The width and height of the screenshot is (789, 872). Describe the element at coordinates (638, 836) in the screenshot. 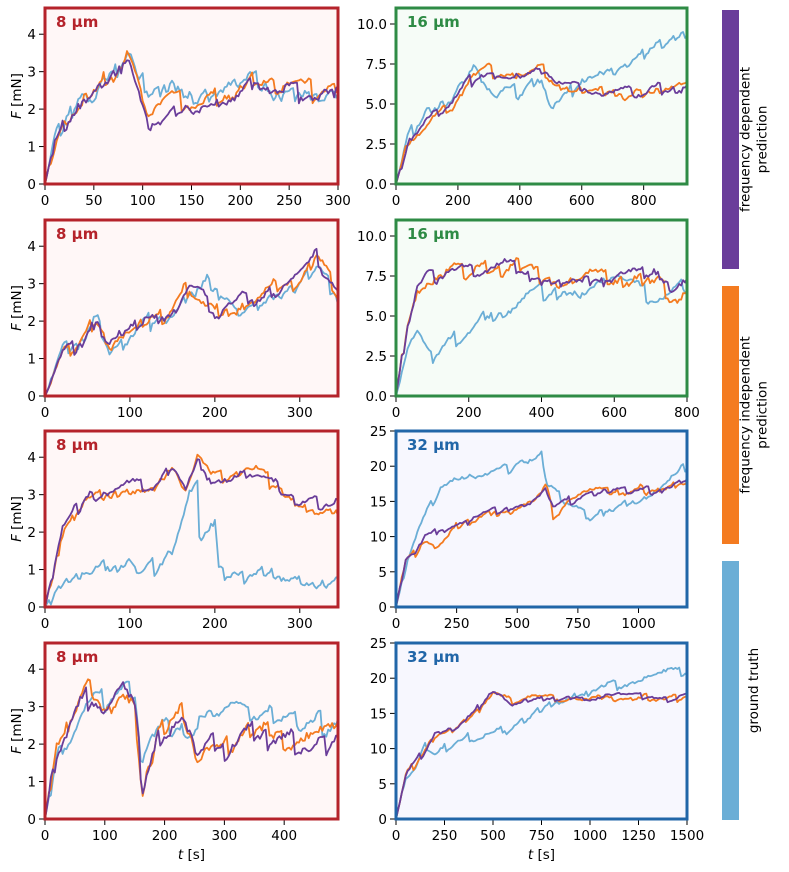

I see `x-tick-label: 1250` at that location.